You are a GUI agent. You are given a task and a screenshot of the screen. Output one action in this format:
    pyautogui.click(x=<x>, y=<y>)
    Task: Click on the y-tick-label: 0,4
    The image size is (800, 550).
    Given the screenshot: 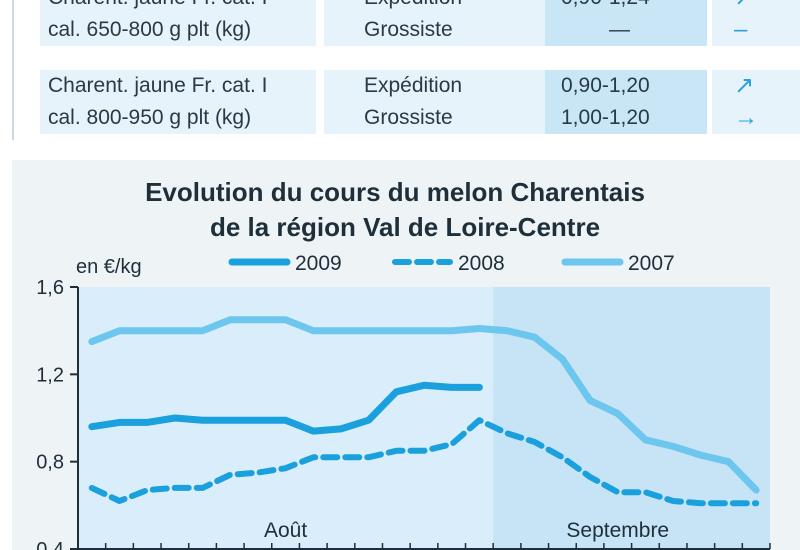 What is the action you would take?
    pyautogui.click(x=50, y=544)
    